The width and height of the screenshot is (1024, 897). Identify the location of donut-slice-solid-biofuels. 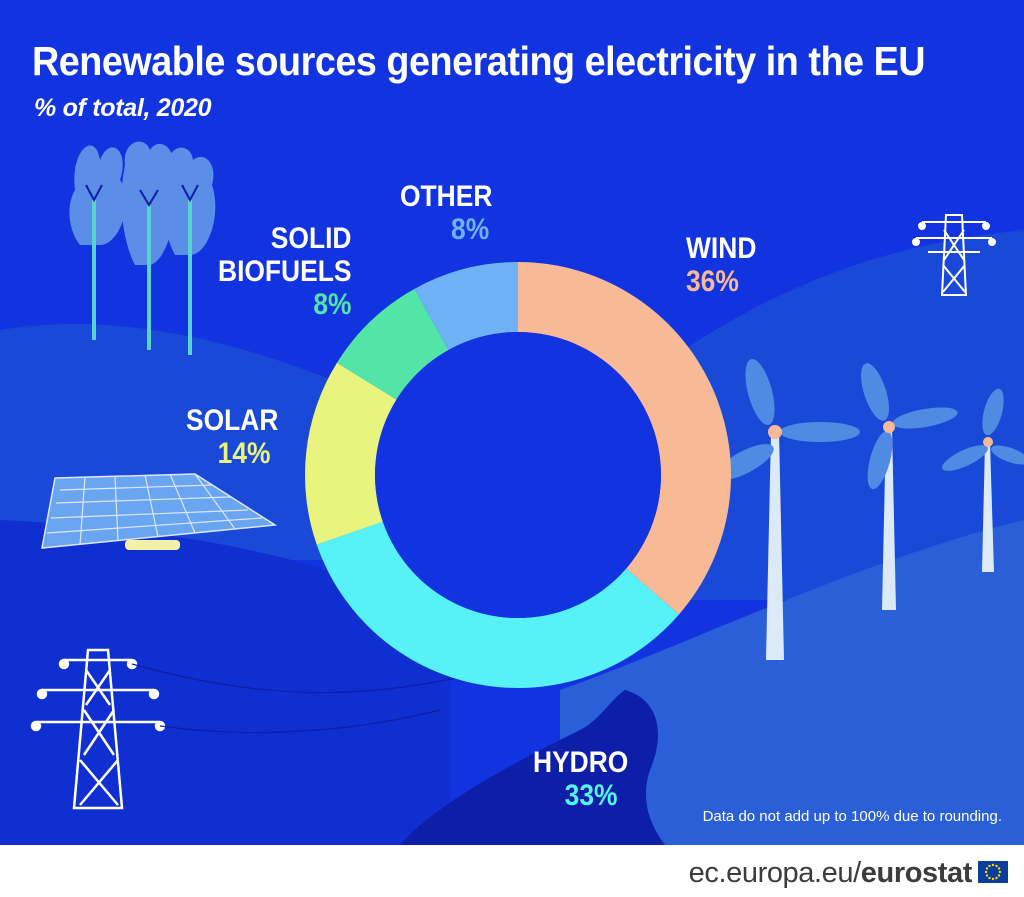
(393, 344).